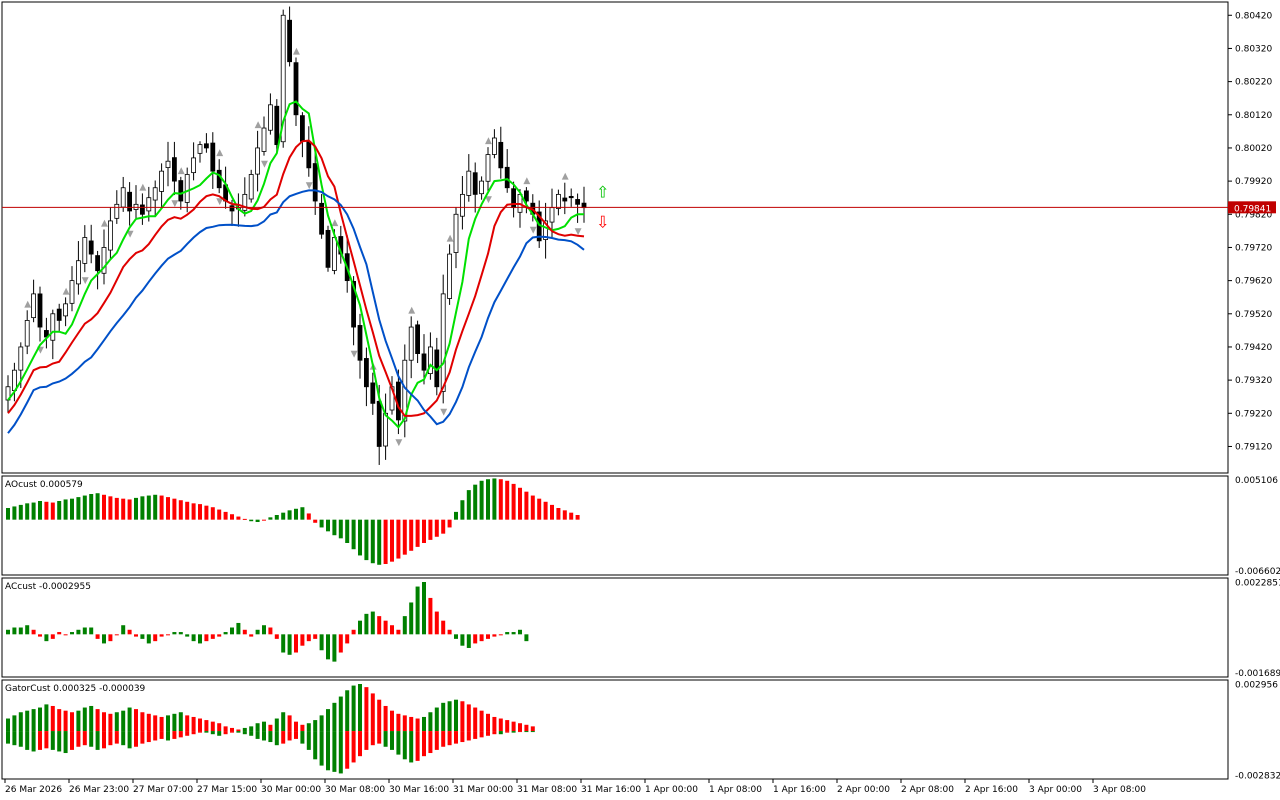 The width and height of the screenshot is (1280, 800). Describe the element at coordinates (355, 790) in the screenshot. I see `x-tick-label: 30 Mar 08:00` at that location.